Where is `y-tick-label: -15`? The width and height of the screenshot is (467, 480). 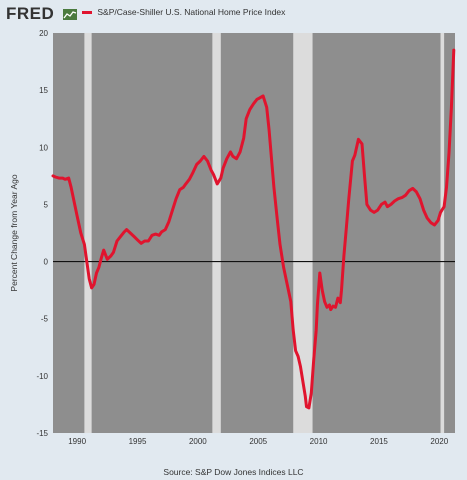 y-tick-label: -15 is located at coordinates (42, 433).